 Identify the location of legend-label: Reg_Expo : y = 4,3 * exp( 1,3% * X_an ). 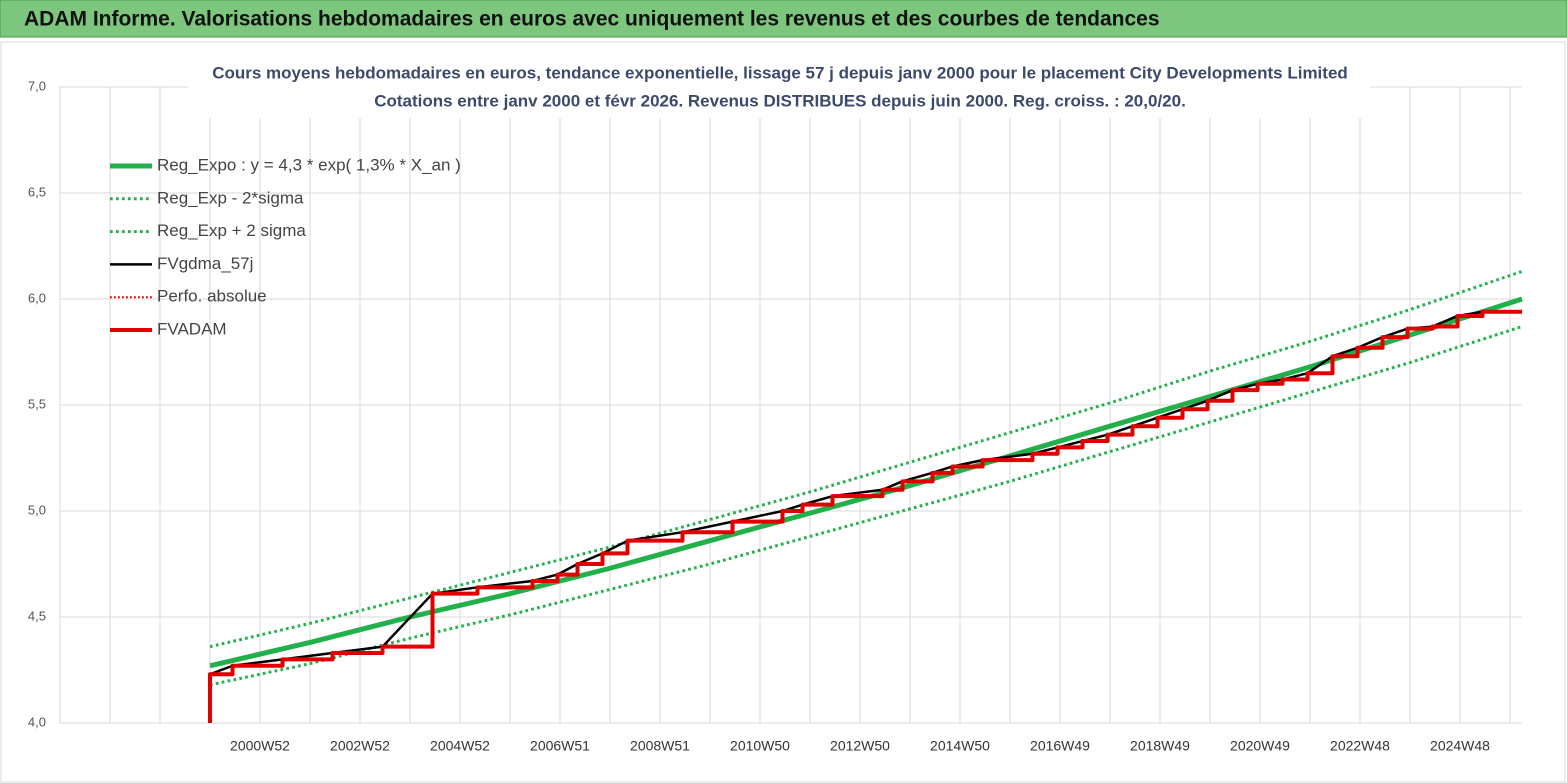
(309, 164).